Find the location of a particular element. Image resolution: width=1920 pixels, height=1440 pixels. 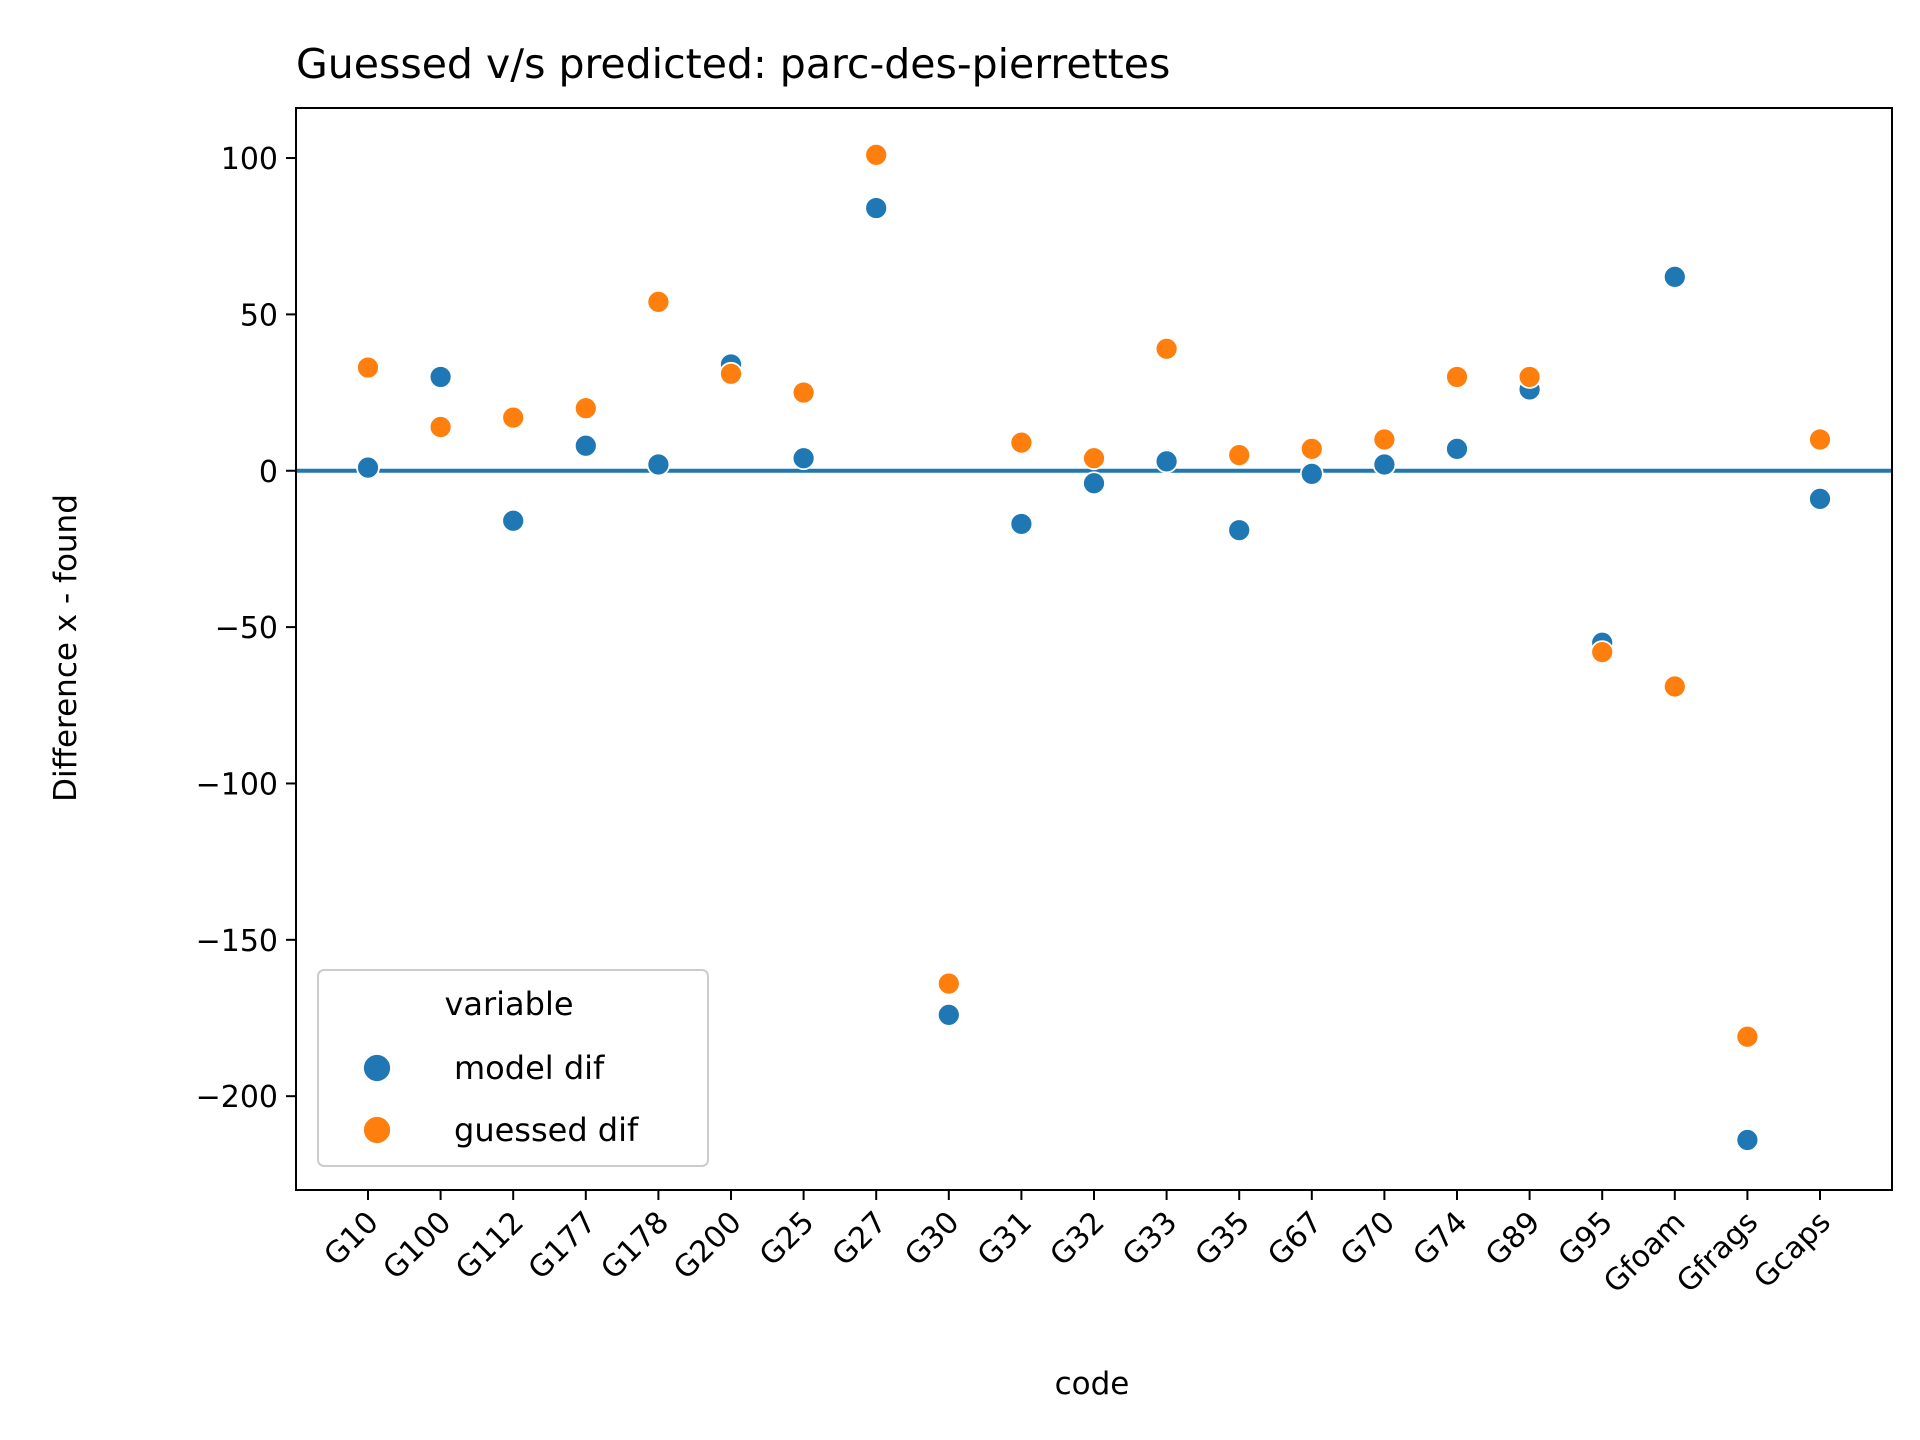

y-tick-label: −150 is located at coordinates (237, 941).